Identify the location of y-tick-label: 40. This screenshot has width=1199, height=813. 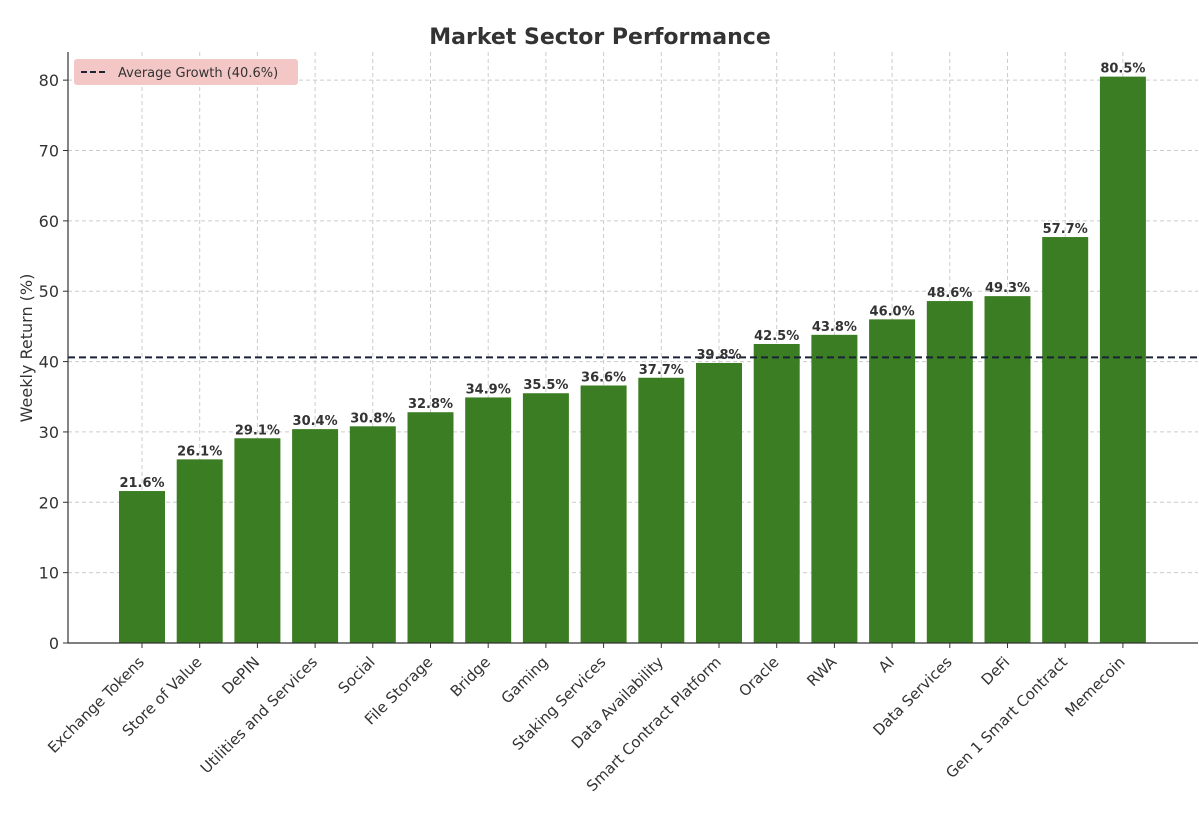
(49, 362).